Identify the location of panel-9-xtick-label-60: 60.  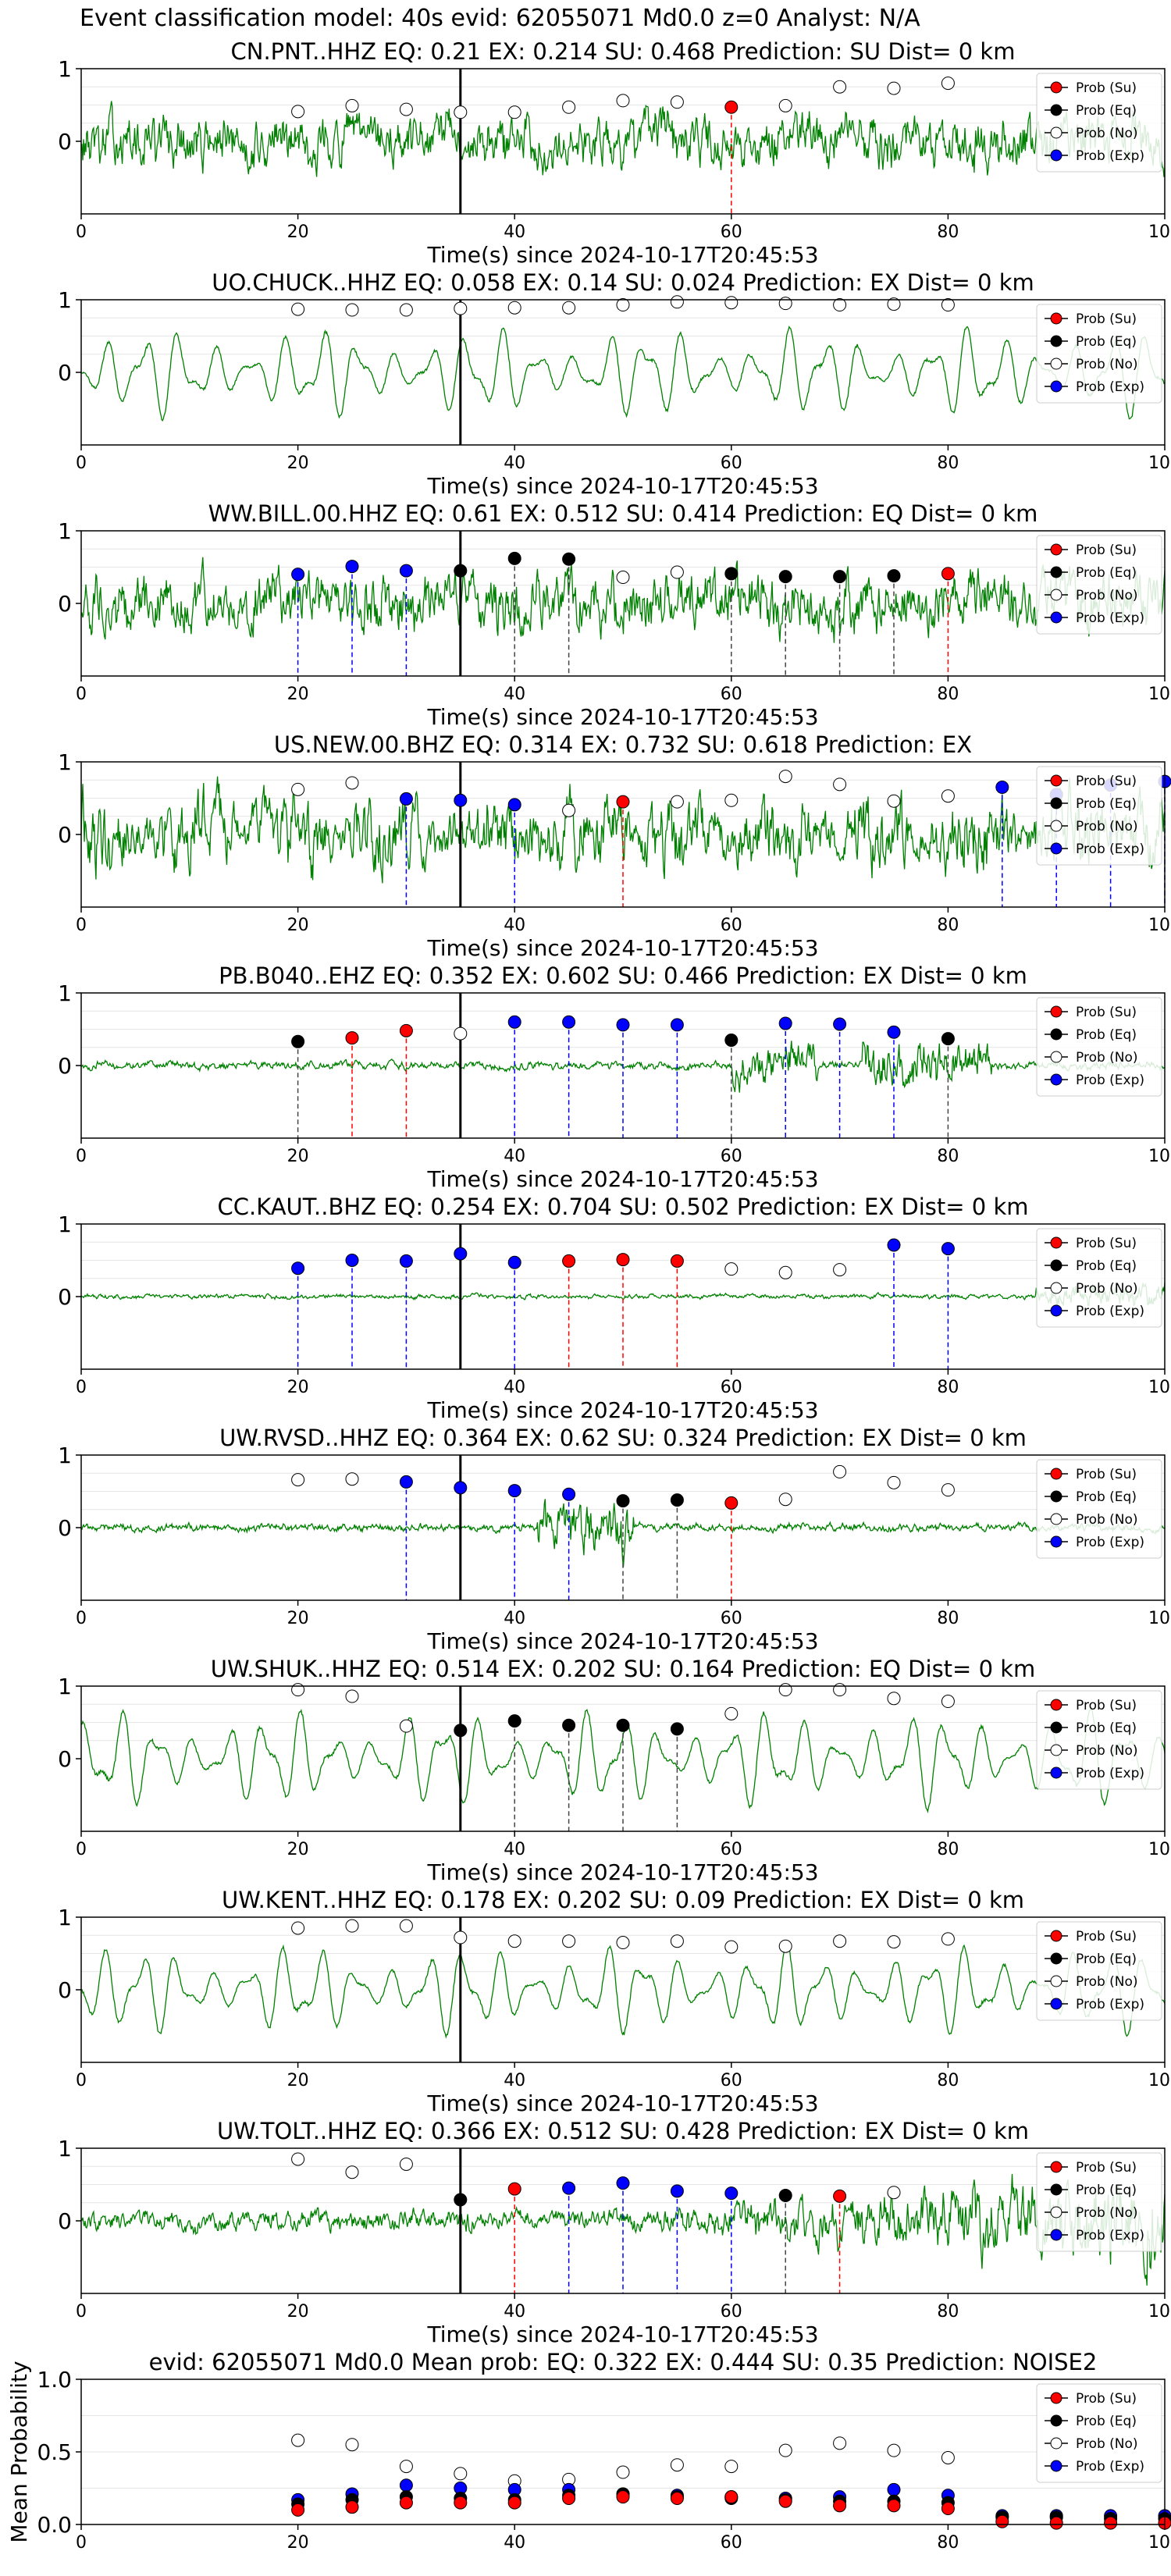
(731, 2080).